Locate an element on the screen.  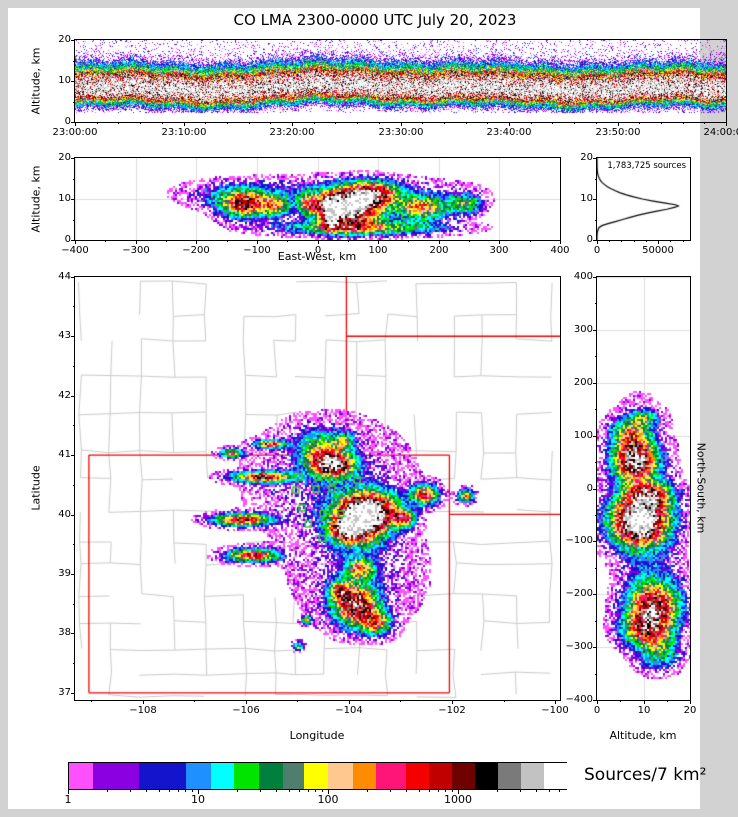
x-tick-label: −300 is located at coordinates (136, 250).